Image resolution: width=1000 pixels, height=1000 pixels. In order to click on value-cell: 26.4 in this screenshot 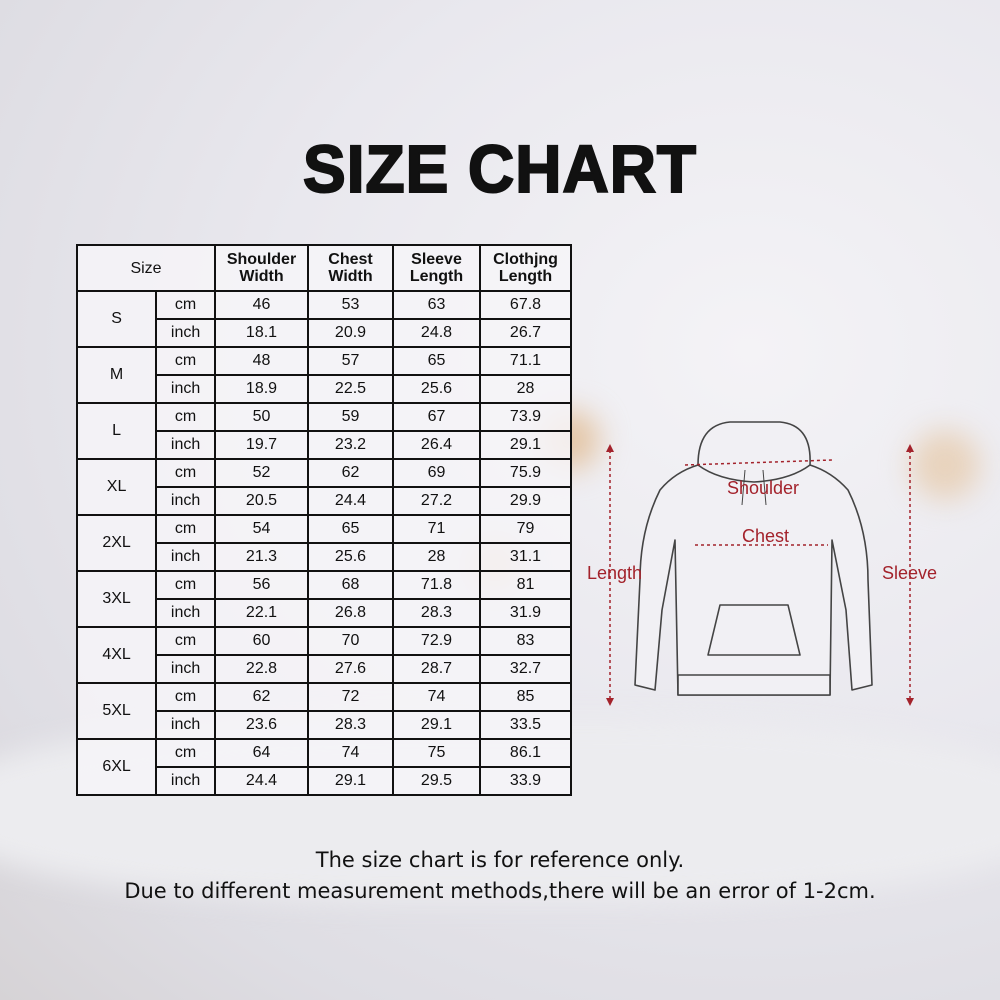, I will do `click(436, 445)`.